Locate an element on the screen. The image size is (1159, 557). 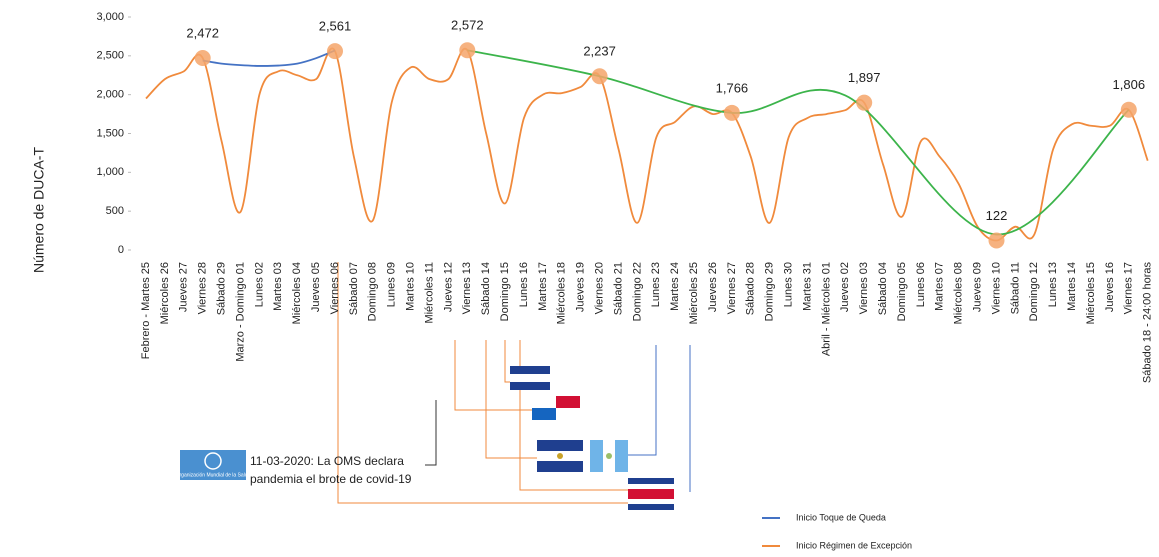
flag-costa-rica is located at coordinates (651, 494).